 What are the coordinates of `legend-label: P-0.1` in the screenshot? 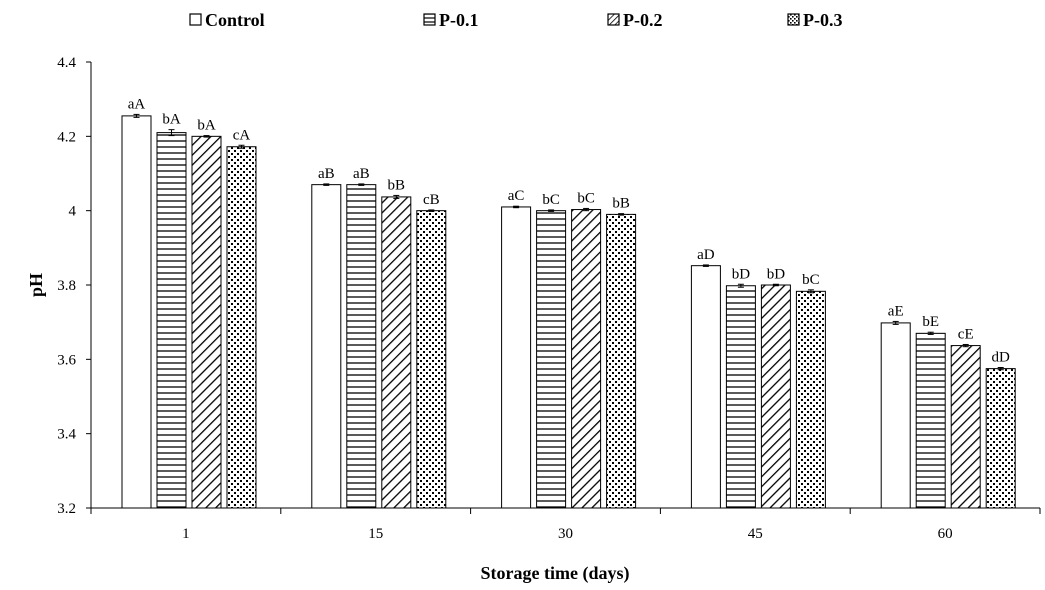 It's located at (459, 20).